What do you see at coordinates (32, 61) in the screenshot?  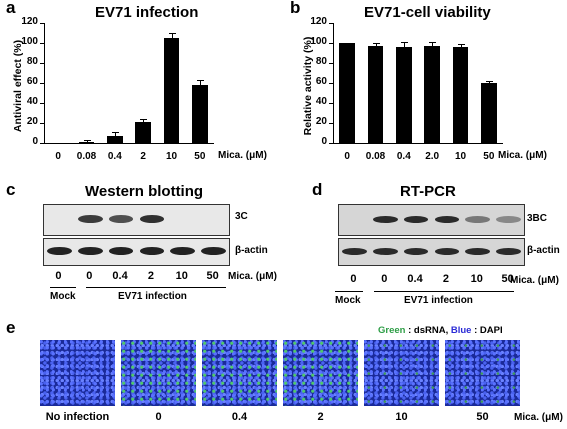 I see `chart-a-ytick-label: 80` at bounding box center [32, 61].